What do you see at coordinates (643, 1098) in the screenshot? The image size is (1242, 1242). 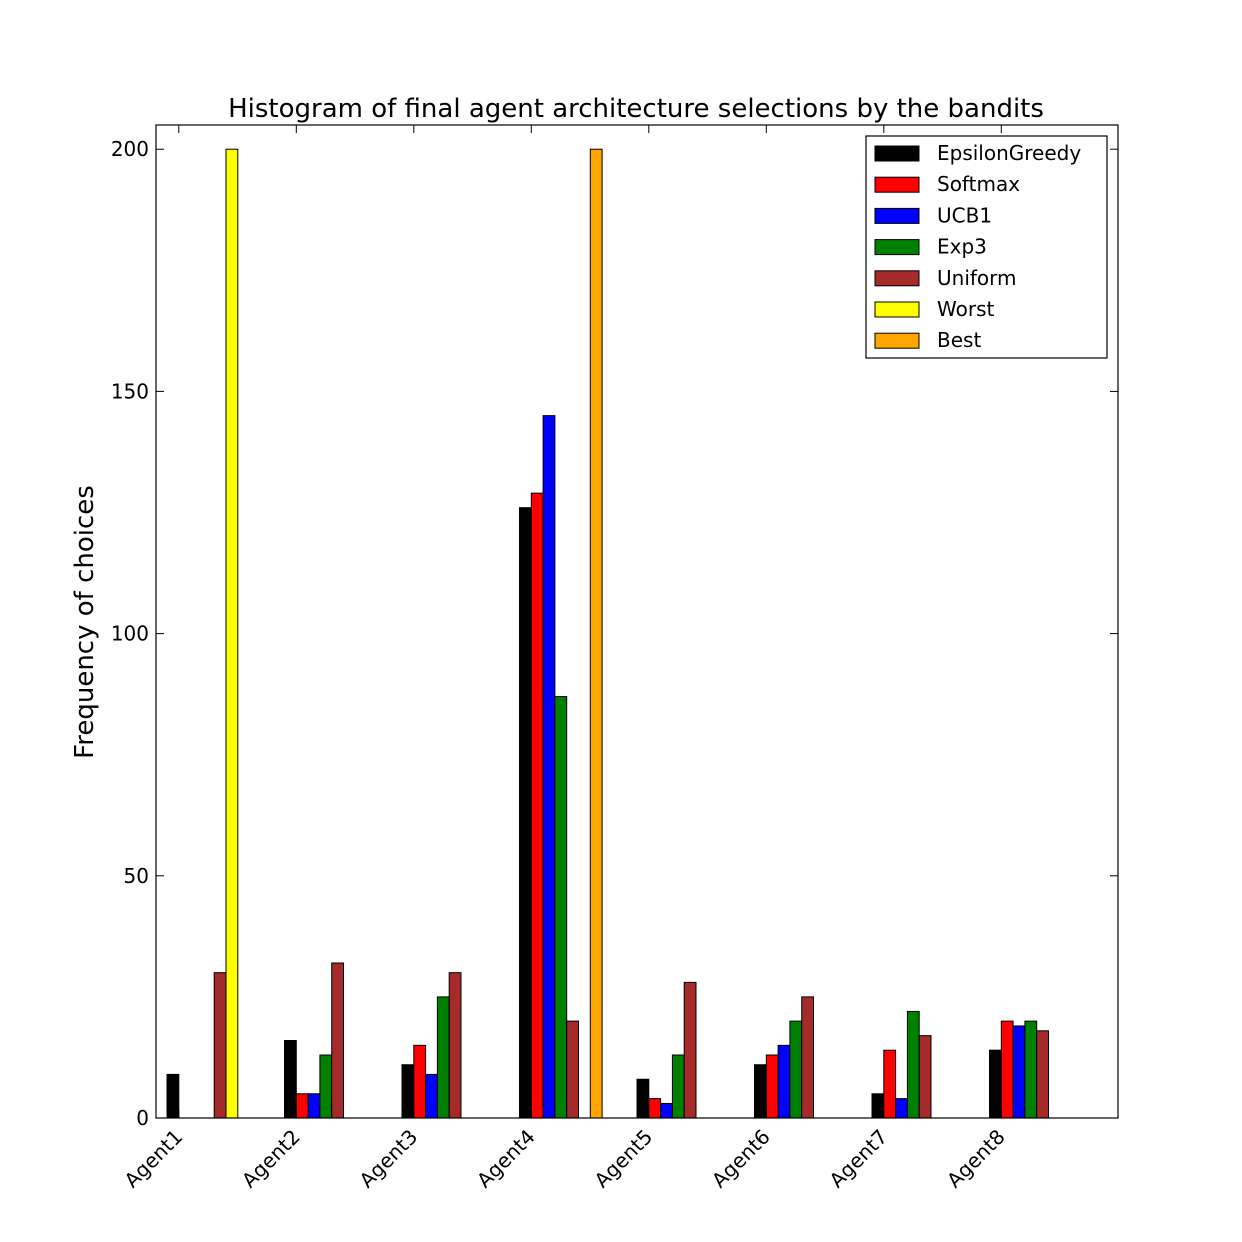 I see `bar-agent5-epsilongreedy` at bounding box center [643, 1098].